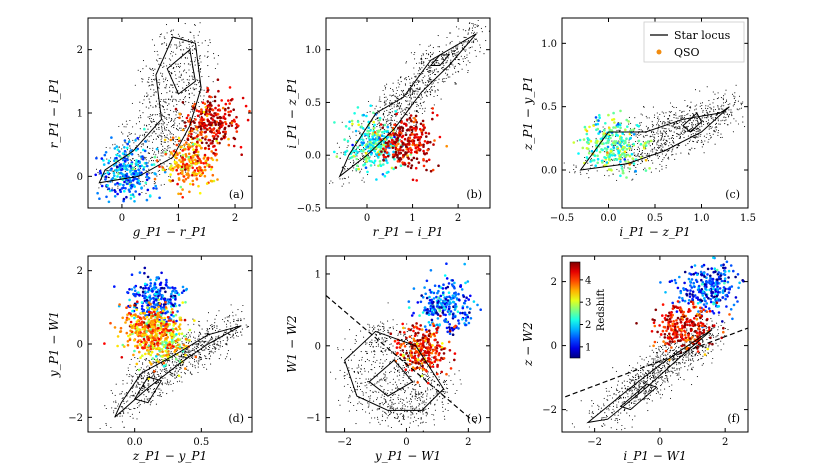 Image resolution: width=830 pixels, height=475 pixels. I want to click on x-axis-label: z_P1 − y_P1, so click(169, 456).